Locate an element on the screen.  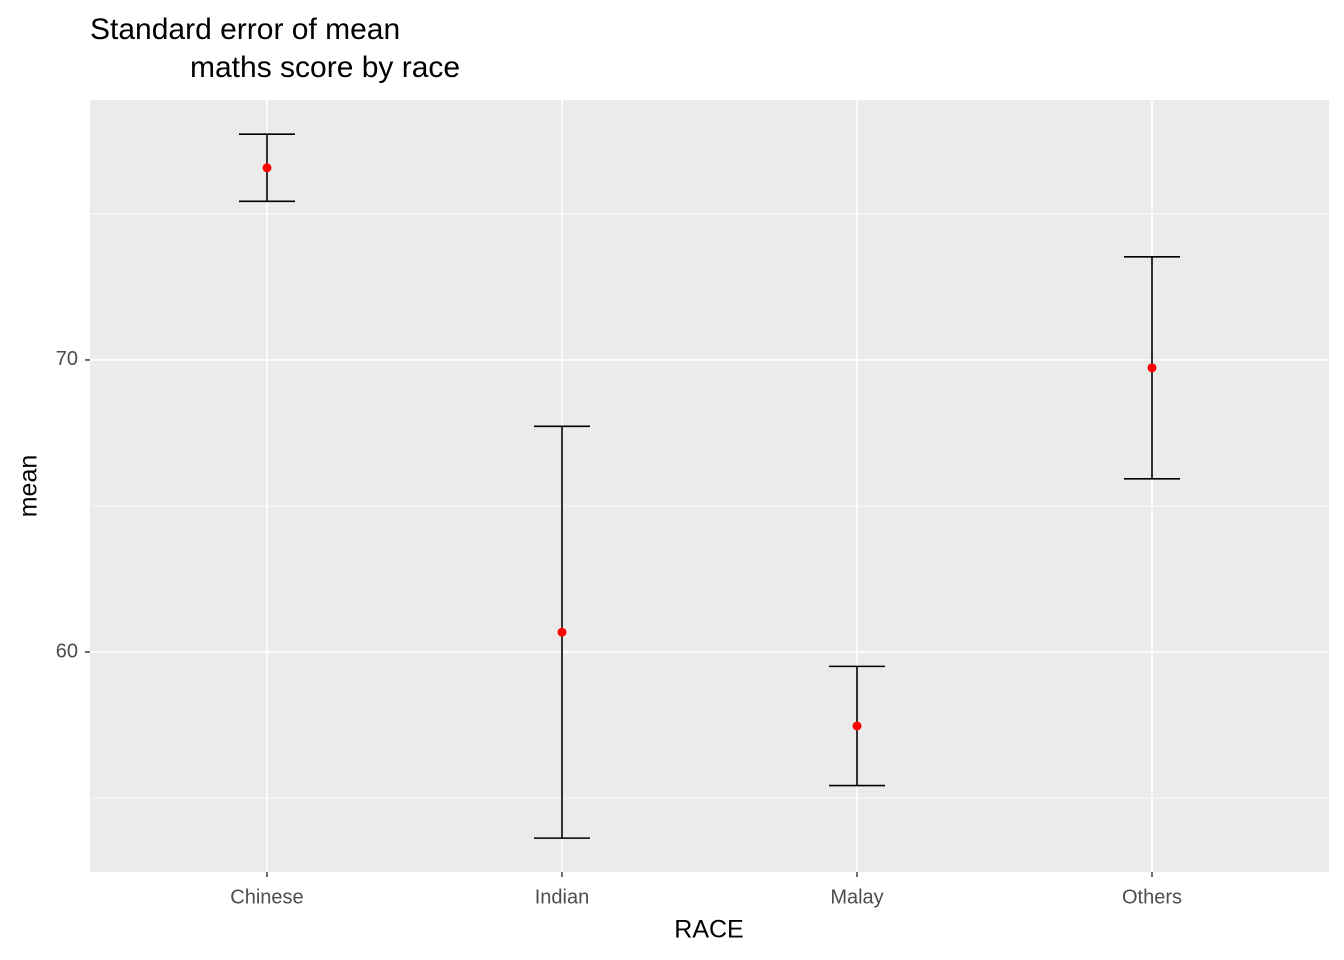
x-tick-label: Chinese is located at coordinates (266, 897).